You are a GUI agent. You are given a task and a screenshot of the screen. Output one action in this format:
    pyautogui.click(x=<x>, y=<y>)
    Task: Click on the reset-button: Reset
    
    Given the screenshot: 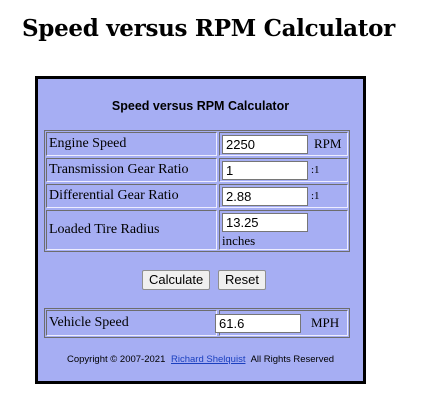 What is the action you would take?
    pyautogui.click(x=242, y=280)
    